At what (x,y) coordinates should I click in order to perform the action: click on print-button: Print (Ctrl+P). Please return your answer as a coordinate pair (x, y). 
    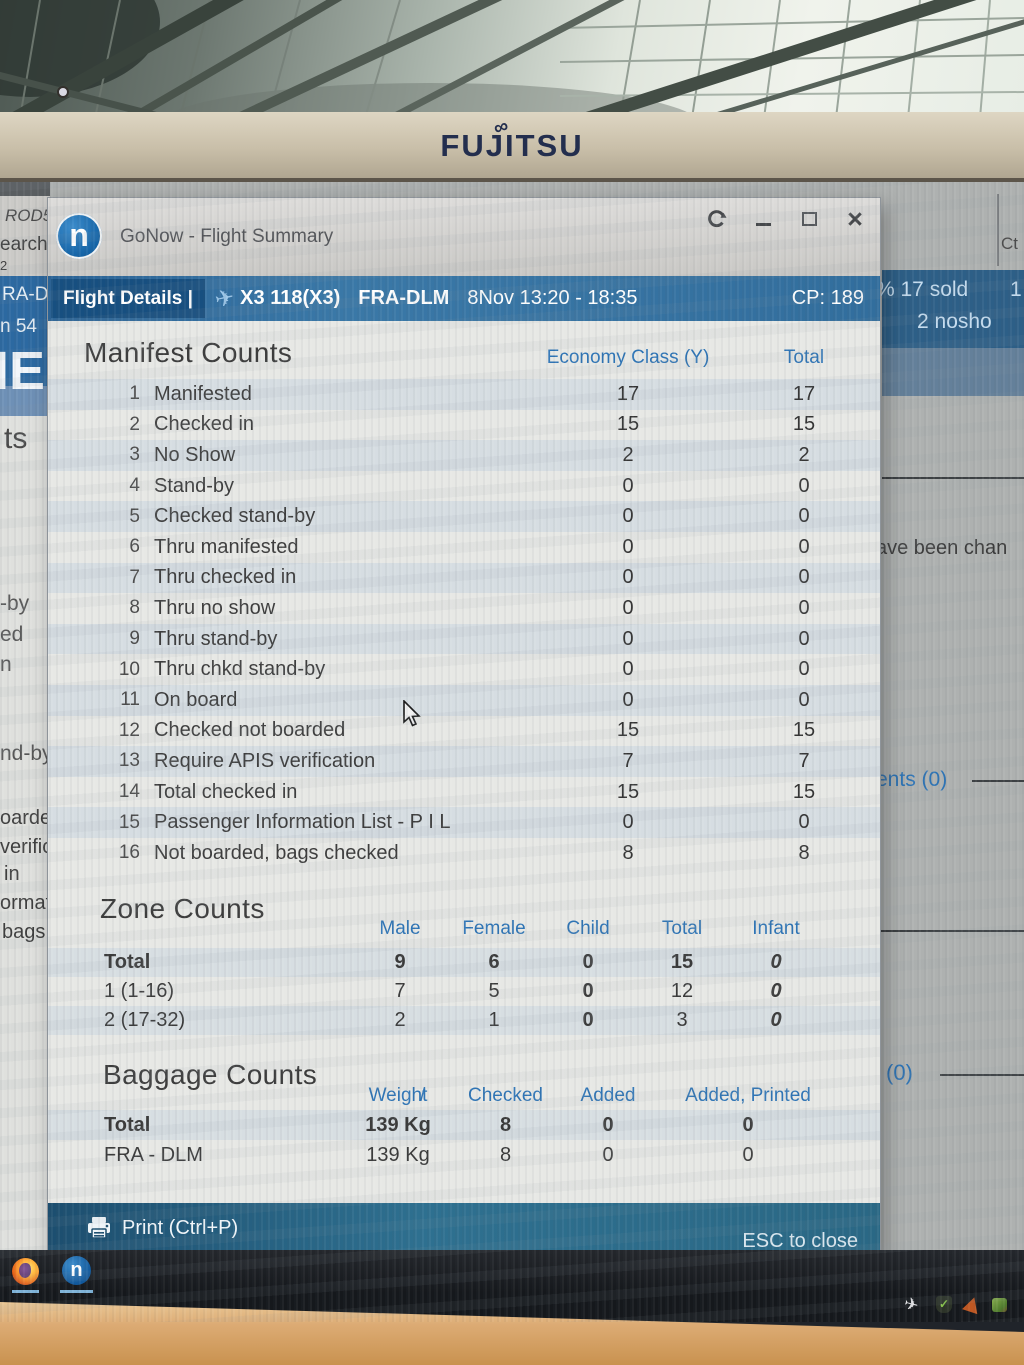
    Looking at the image, I should click on (162, 1228).